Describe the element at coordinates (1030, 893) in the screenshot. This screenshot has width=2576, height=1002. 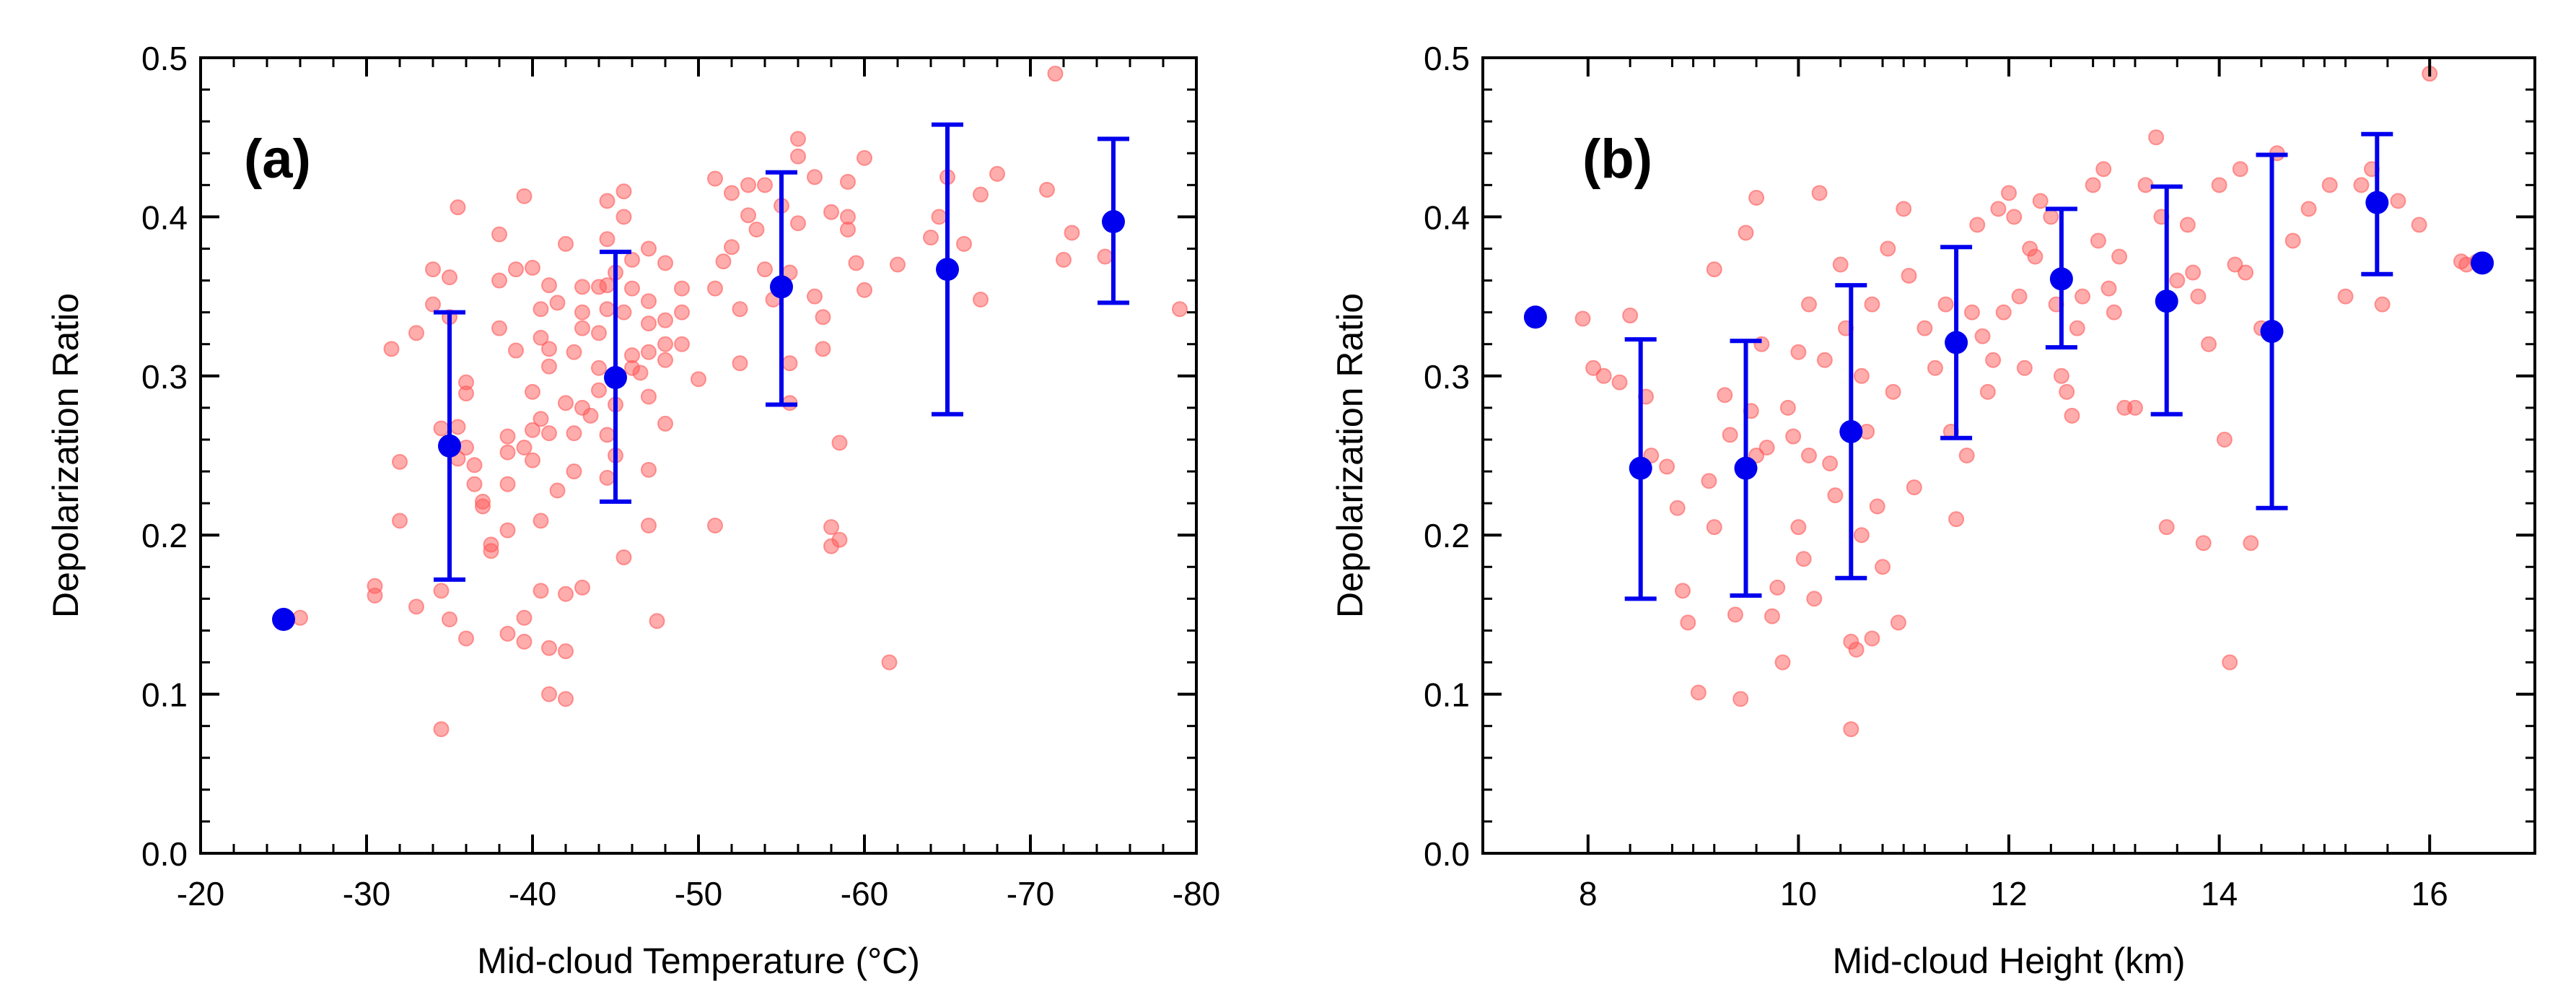
I see `panel-a-x-tick-label: -70` at that location.